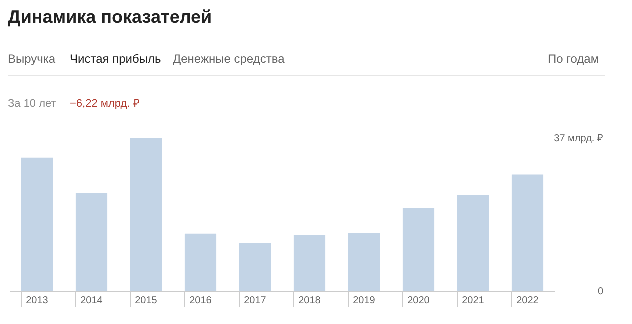  What do you see at coordinates (528, 301) in the screenshot?
I see `x-tick-label: 2022` at bounding box center [528, 301].